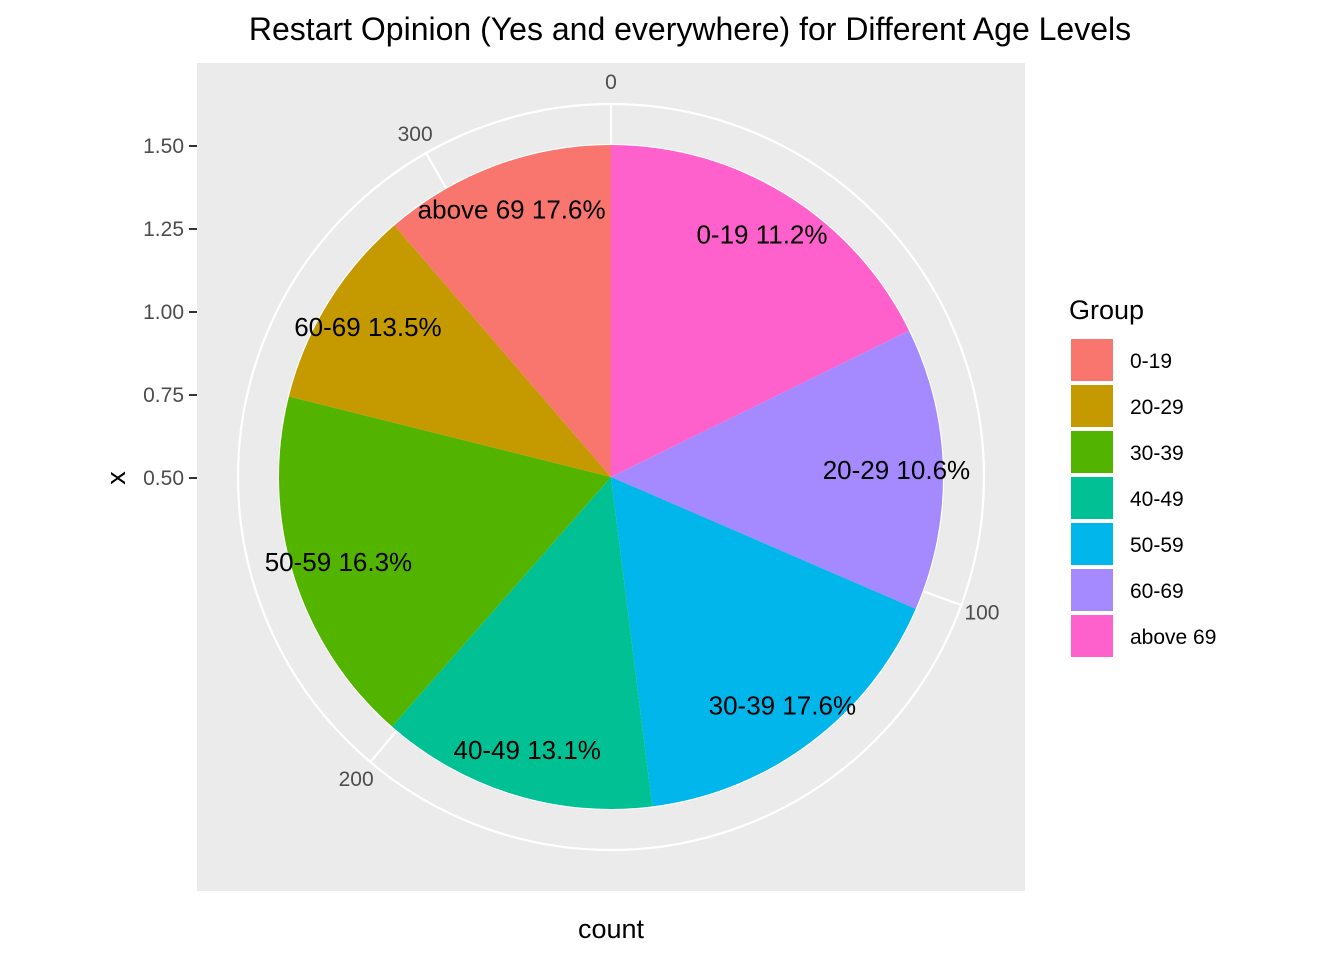  I want to click on count-tick-label: 200, so click(356, 779).